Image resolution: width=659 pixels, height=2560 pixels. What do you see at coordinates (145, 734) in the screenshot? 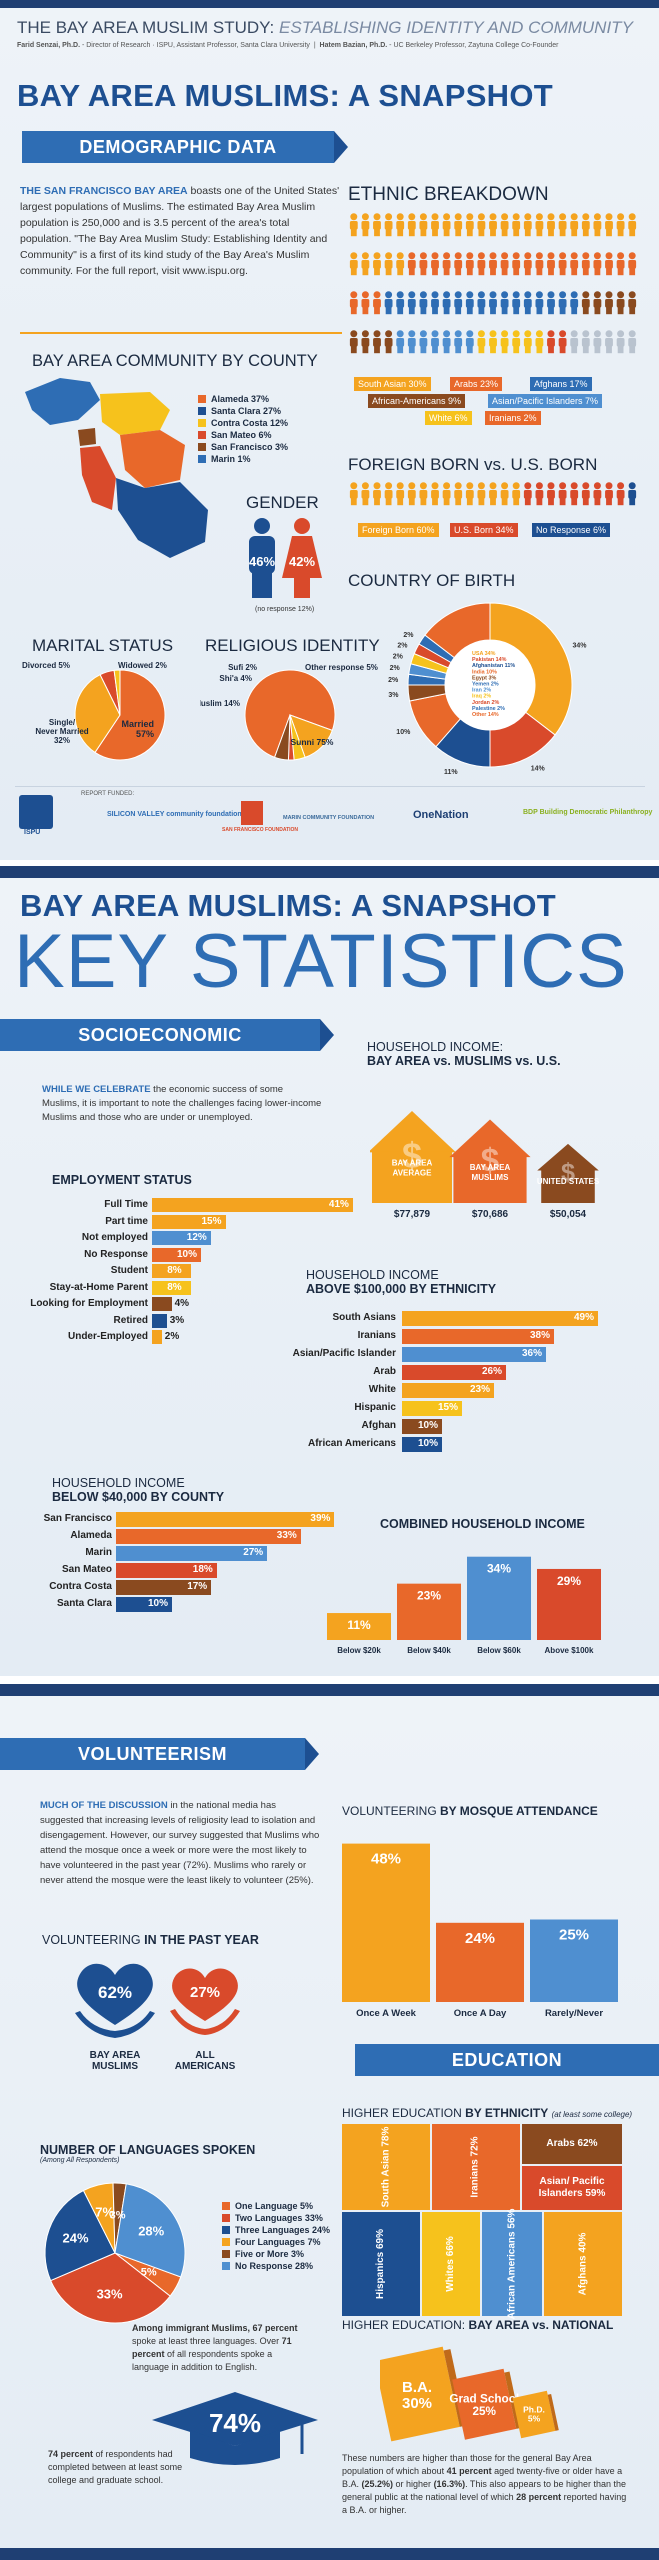
I see `marital-label-married-value: 57%` at bounding box center [145, 734].